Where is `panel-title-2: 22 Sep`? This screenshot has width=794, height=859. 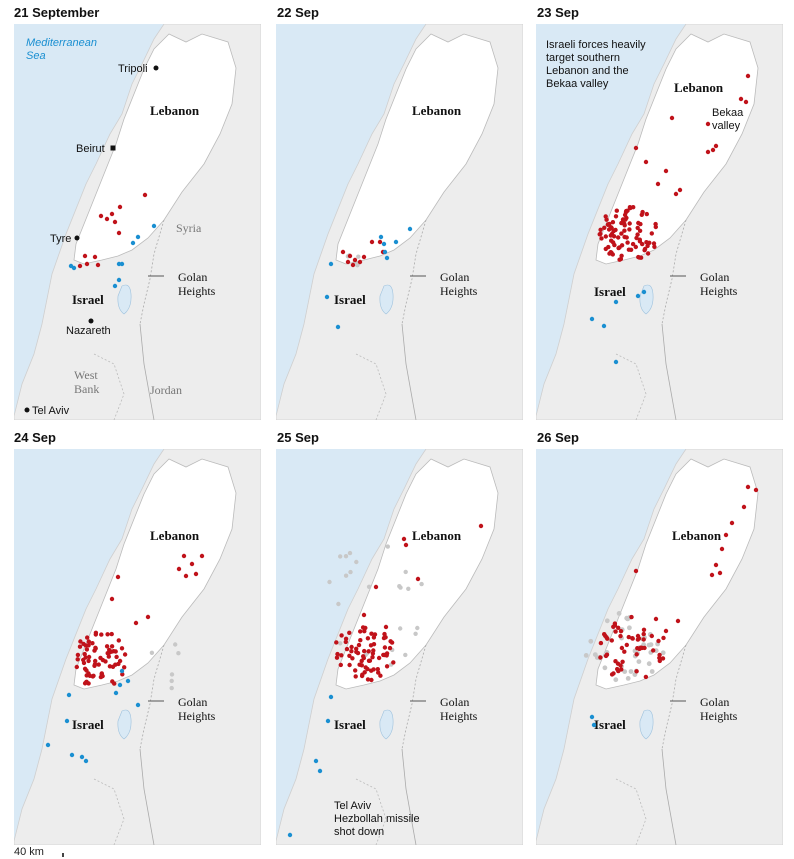
panel-title-2: 22 Sep is located at coordinates (298, 12).